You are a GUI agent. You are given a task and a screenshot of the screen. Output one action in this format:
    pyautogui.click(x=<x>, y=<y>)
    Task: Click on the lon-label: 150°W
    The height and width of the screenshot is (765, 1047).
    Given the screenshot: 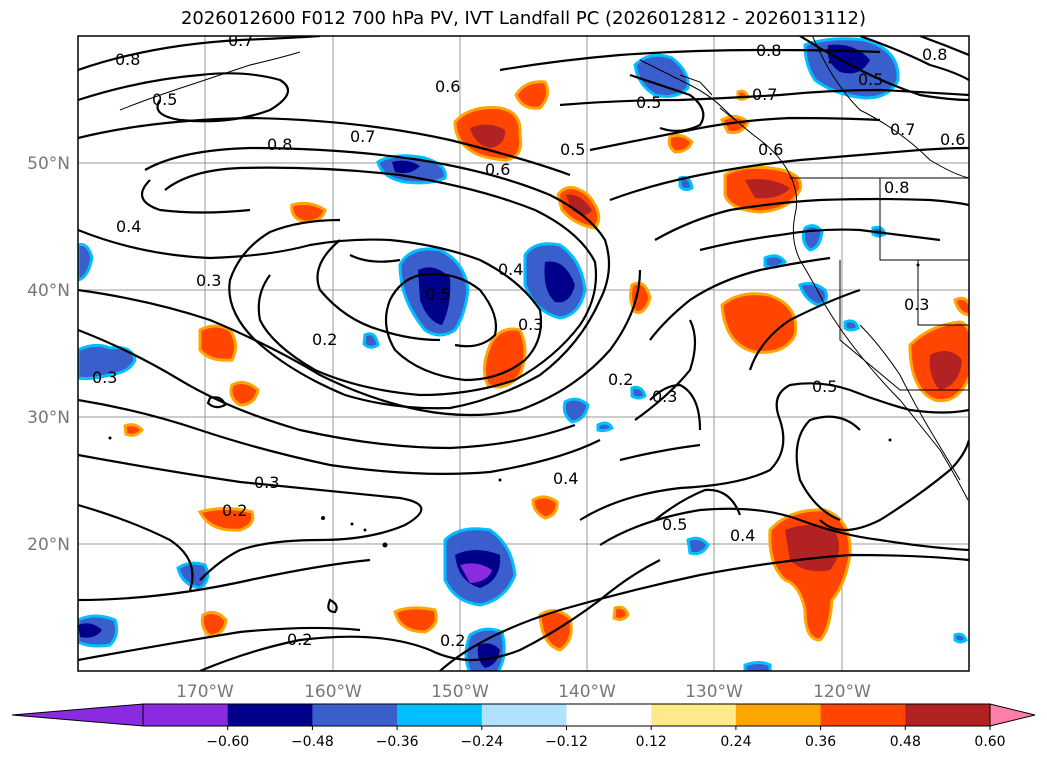 What is the action you would take?
    pyautogui.click(x=460, y=692)
    